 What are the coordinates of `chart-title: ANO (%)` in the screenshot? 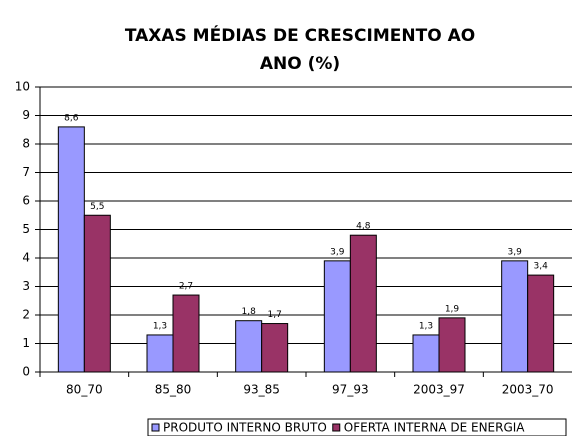 It's located at (300, 64).